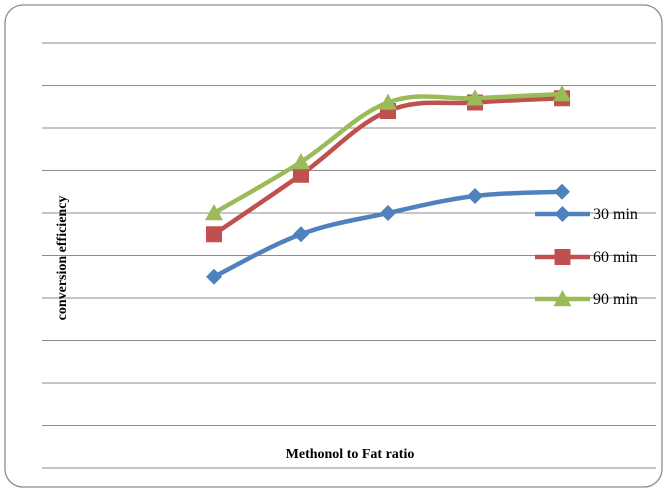 The image size is (668, 492). What do you see at coordinates (615, 214) in the screenshot?
I see `legend-label: 30 min` at bounding box center [615, 214].